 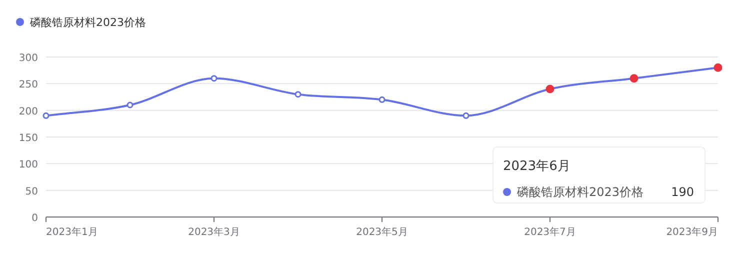 What do you see at coordinates (28, 138) in the screenshot?
I see `y-tick-label: 150` at bounding box center [28, 138].